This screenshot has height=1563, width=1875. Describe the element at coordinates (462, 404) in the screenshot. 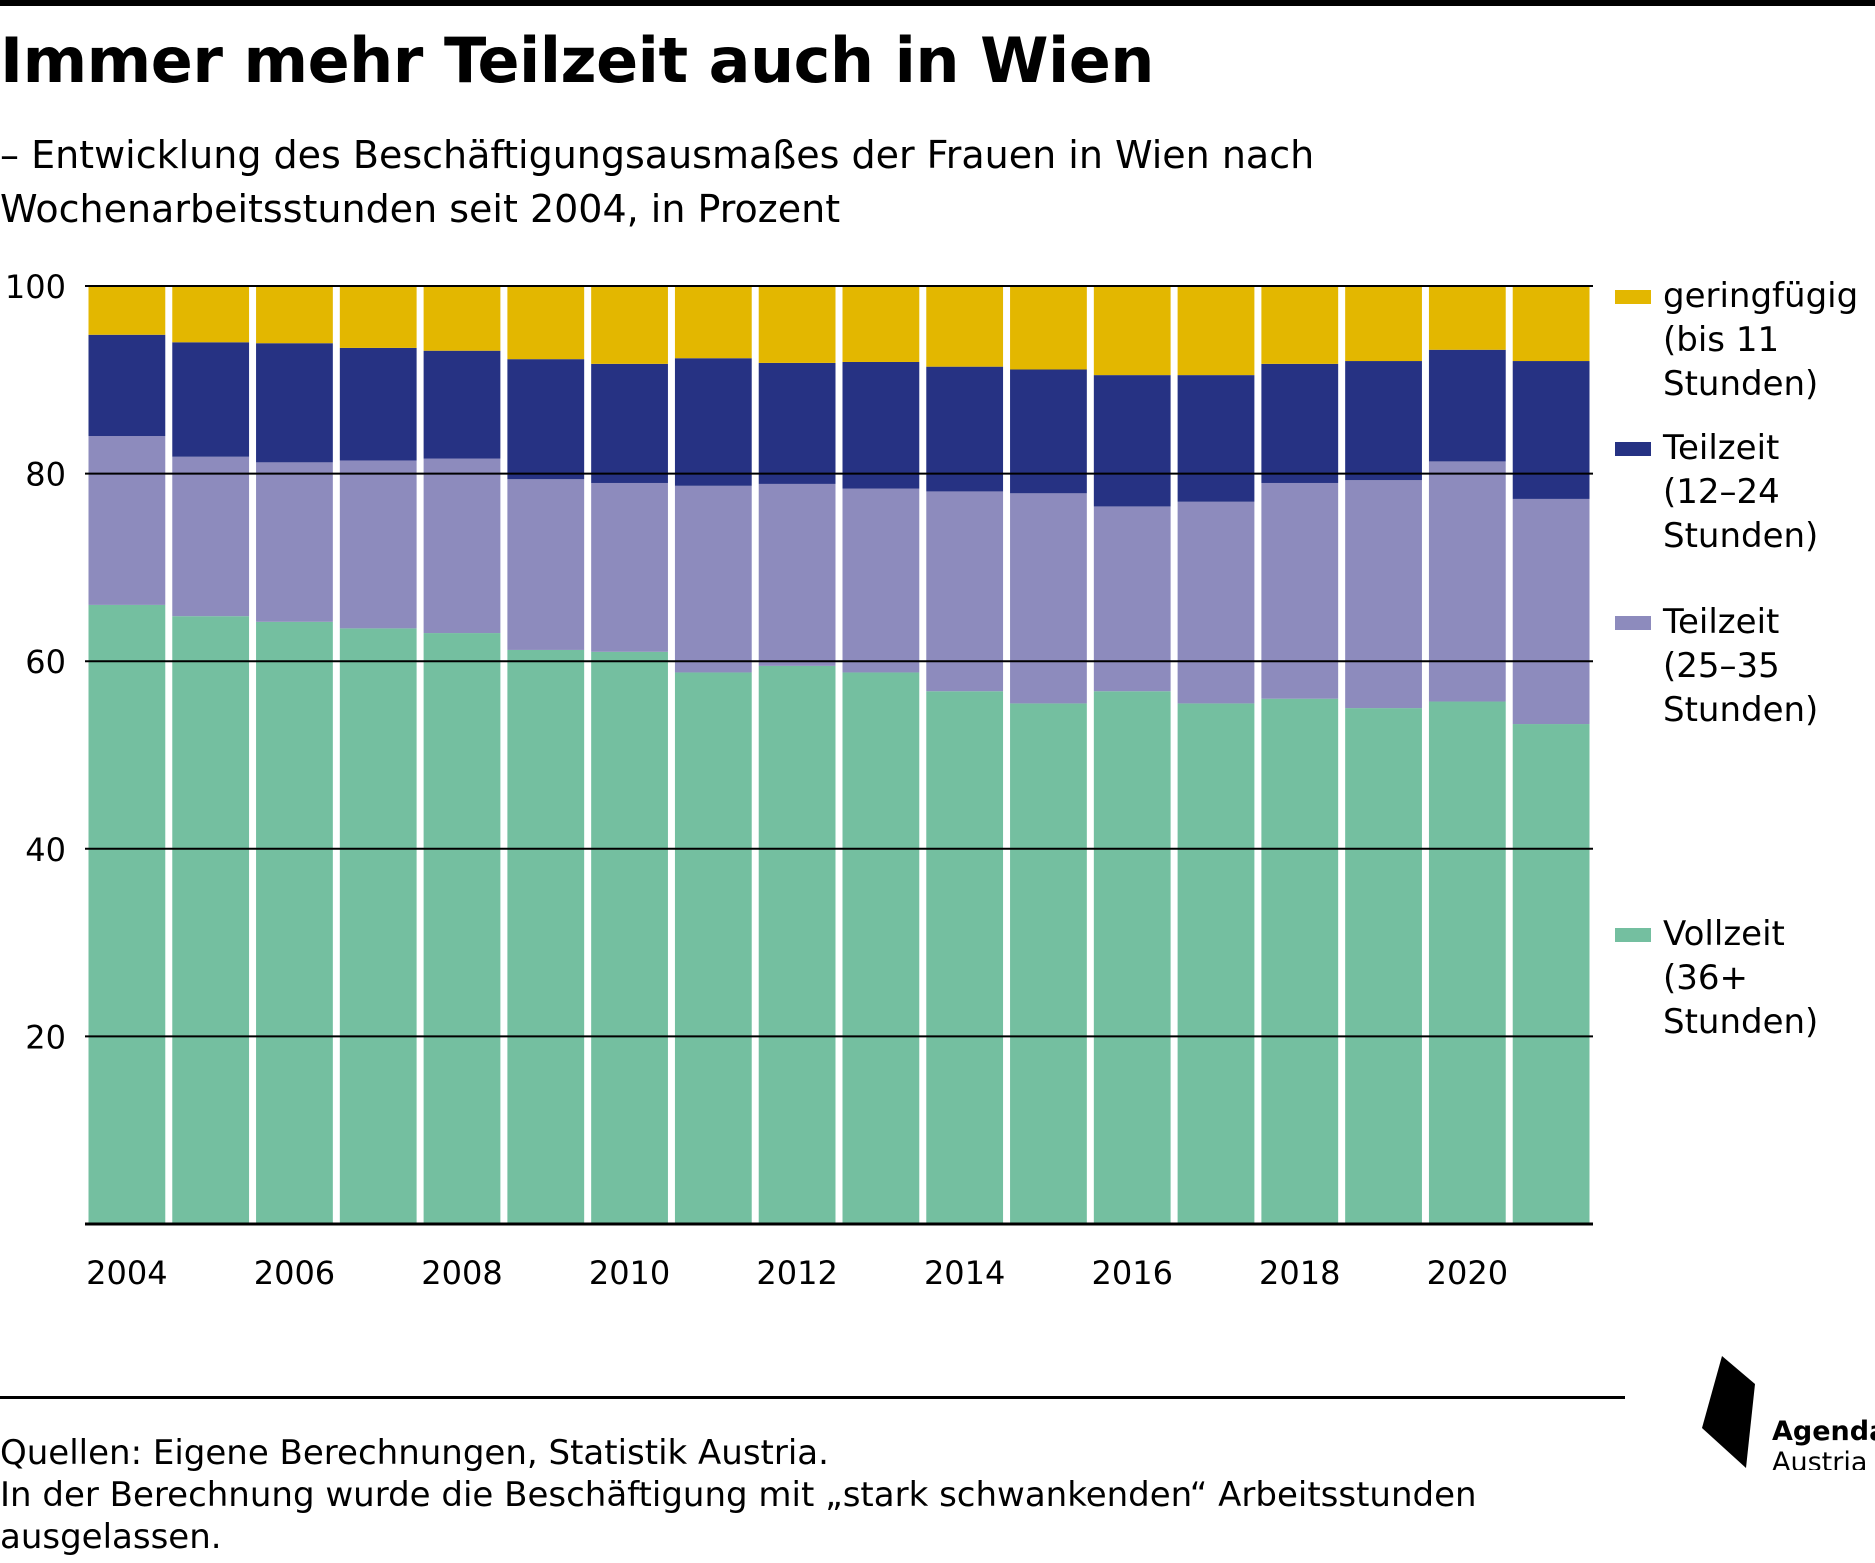

I see `bar-segment-teilzeit_12_24-2008` at that location.